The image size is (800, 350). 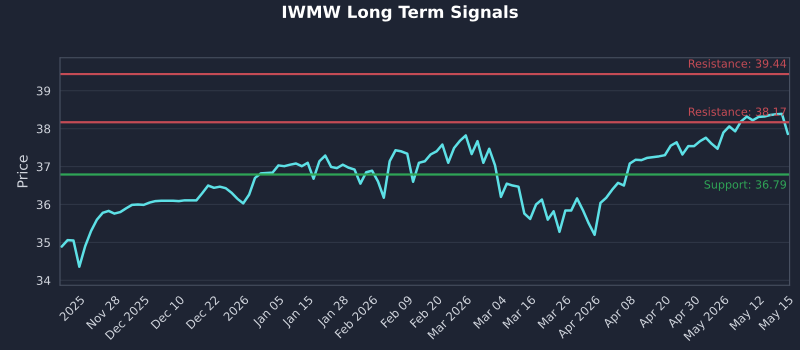 What do you see at coordinates (167, 312) in the screenshot?
I see `x-tick-label: Dec 10` at bounding box center [167, 312].